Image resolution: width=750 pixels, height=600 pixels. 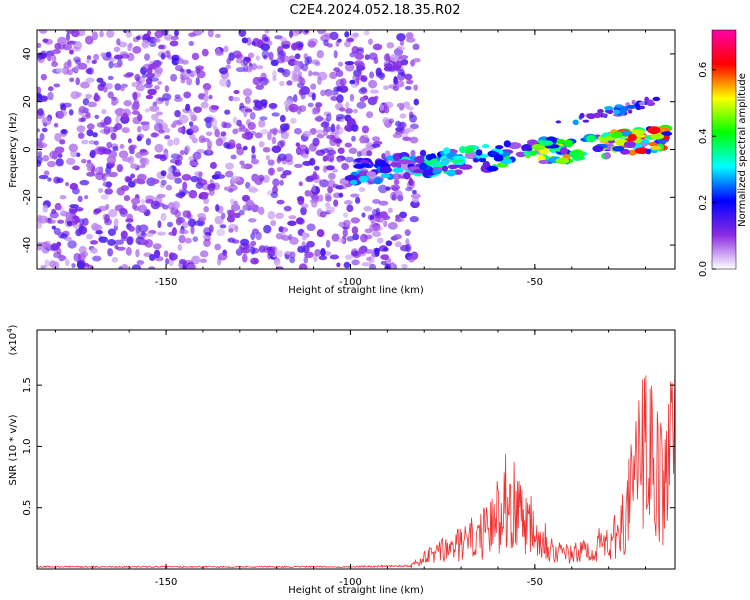 I want to click on snr-y-axis-label: SNR (10 * v/v), so click(x=13, y=449).